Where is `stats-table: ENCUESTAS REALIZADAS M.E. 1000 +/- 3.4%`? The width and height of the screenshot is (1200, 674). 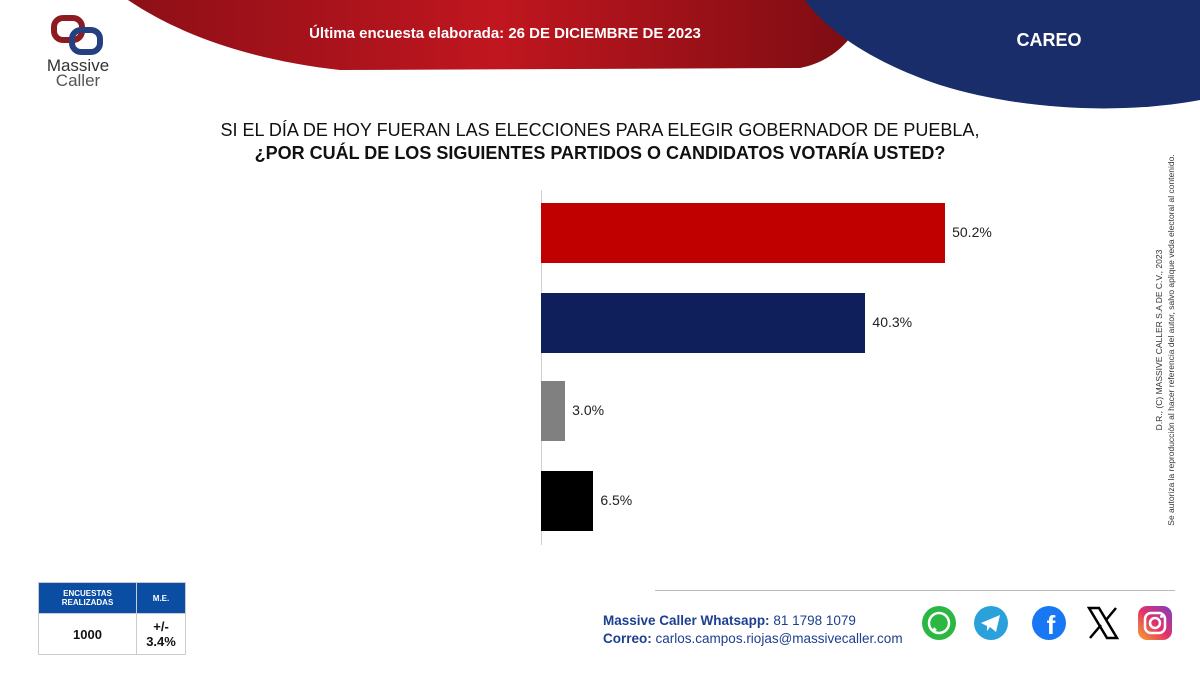
stats-table: ENCUESTAS REALIZADAS M.E. 1000 +/- 3.4% is located at coordinates (111, 618).